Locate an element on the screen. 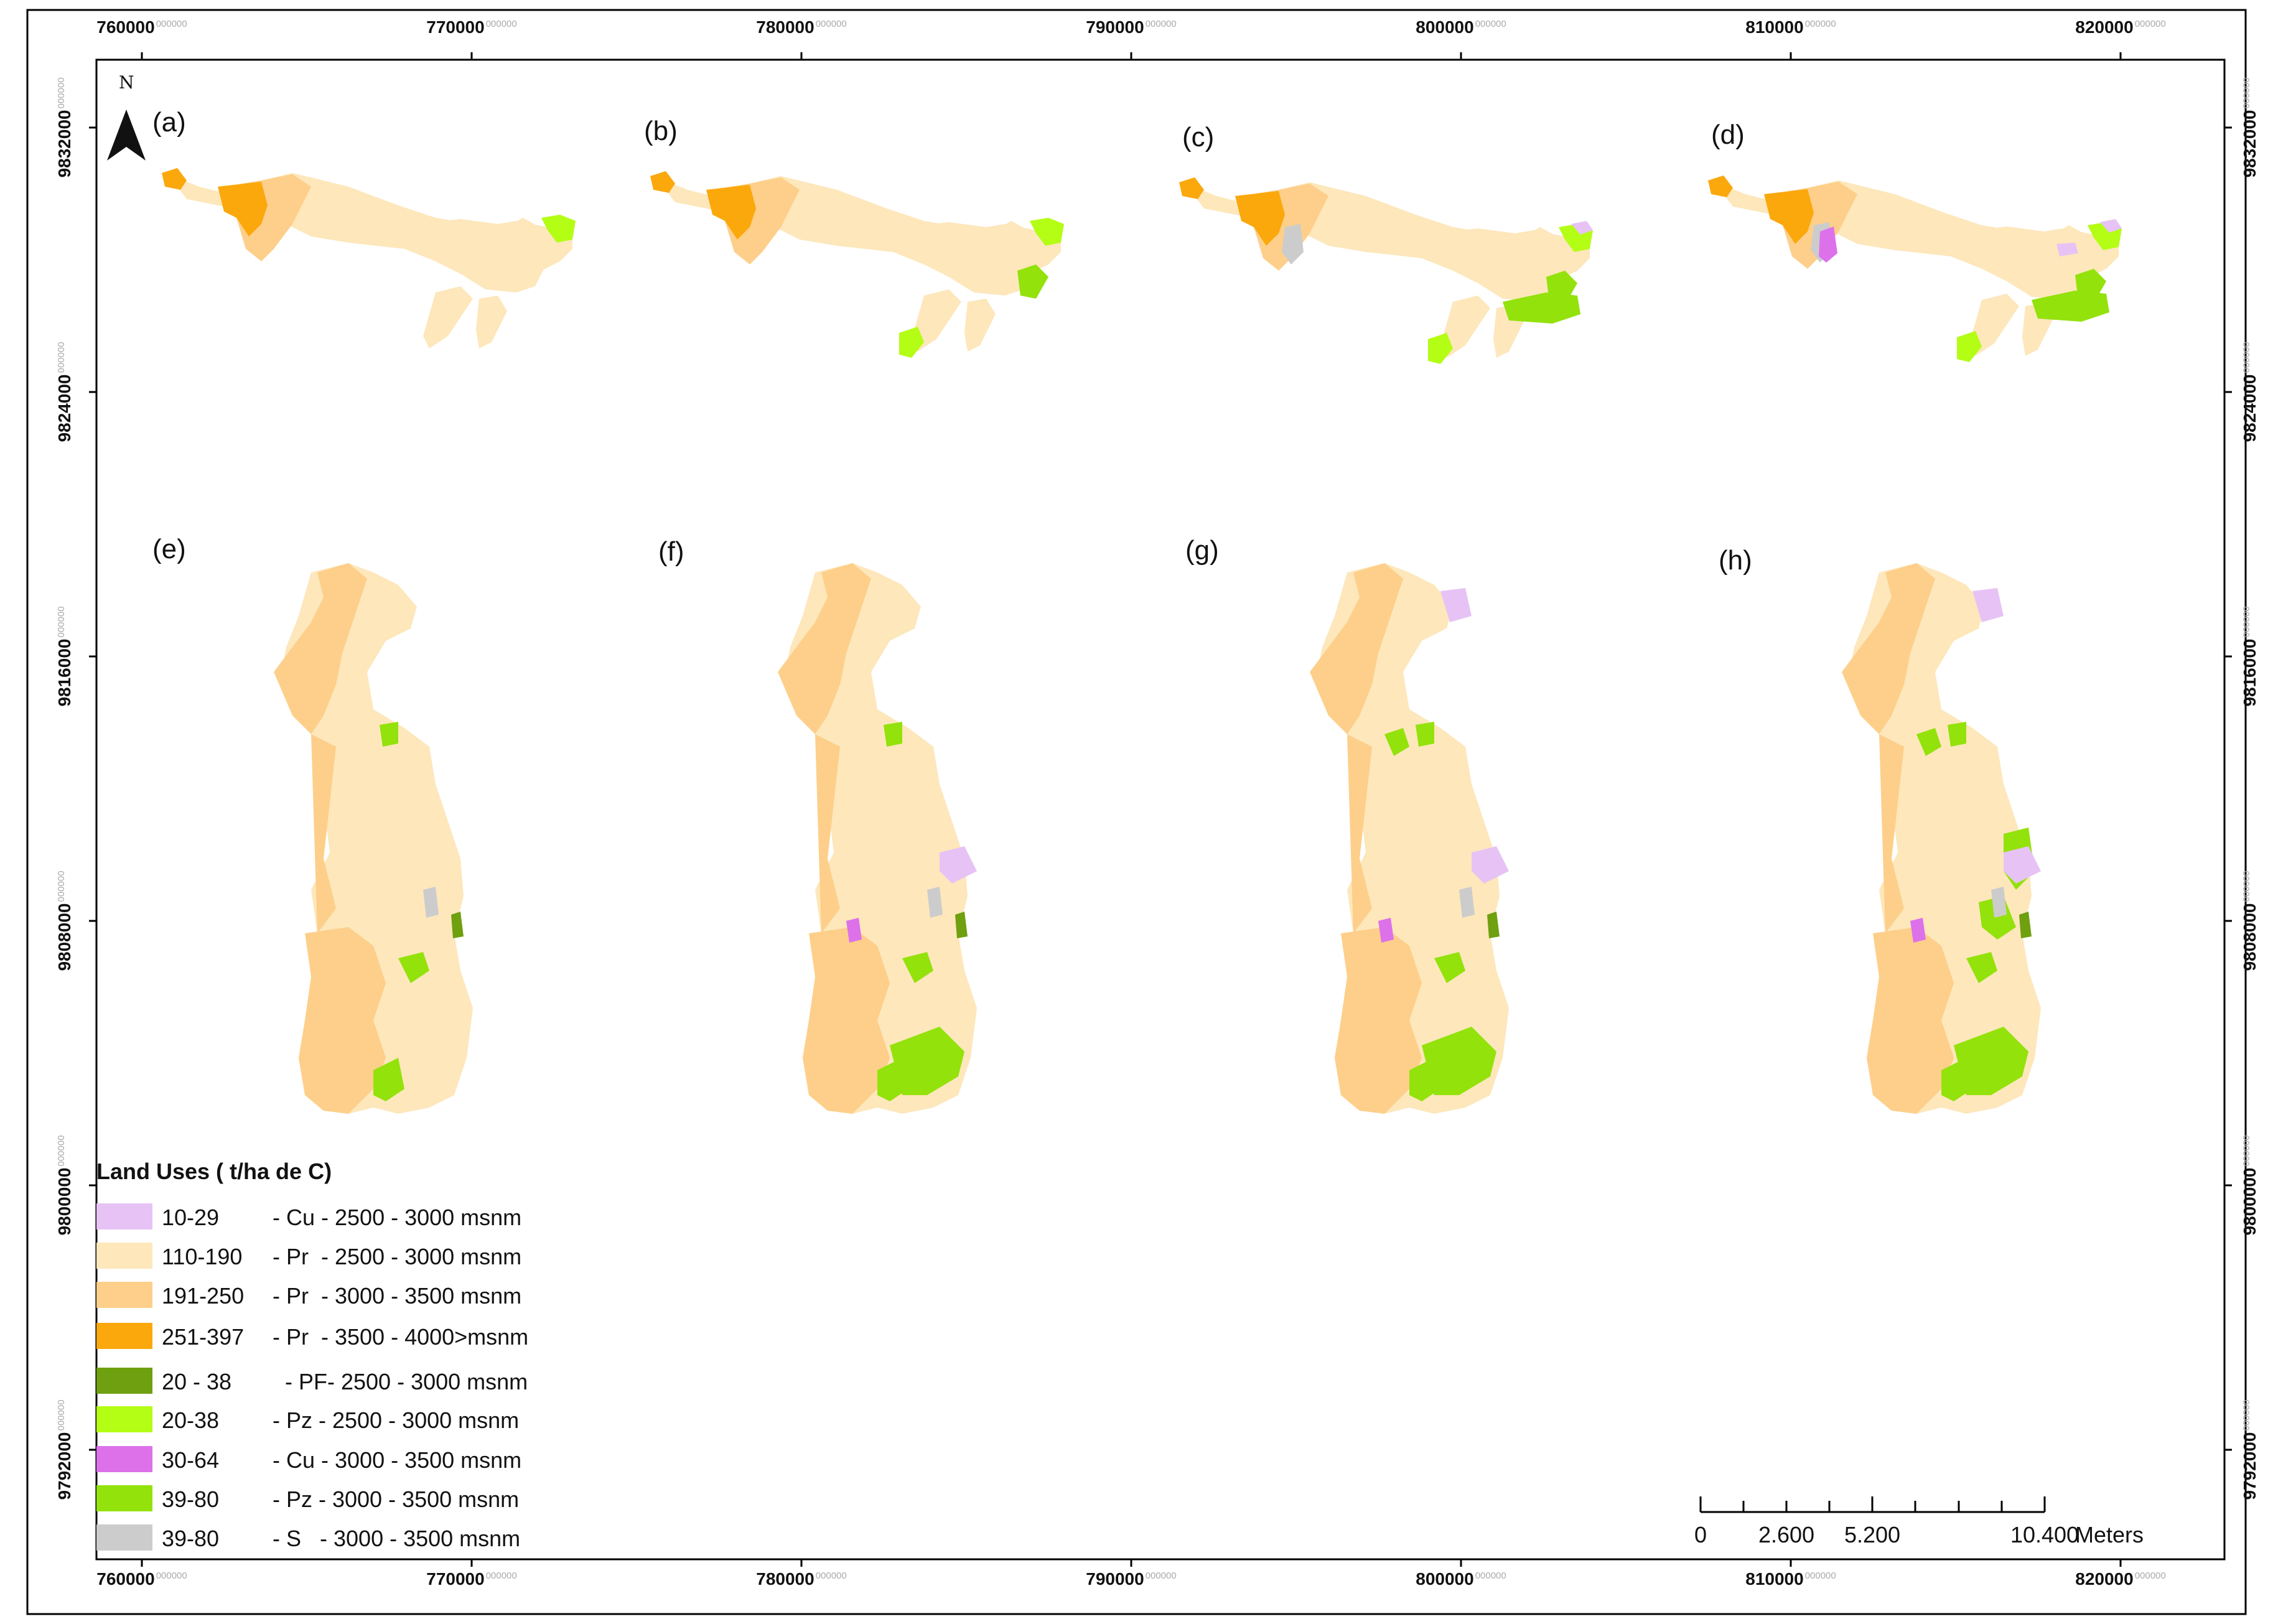 Image resolution: width=2273 pixels, height=1624 pixels. legend-description: - Pr - 3000 - 3500 msnm is located at coordinates (398, 1296).